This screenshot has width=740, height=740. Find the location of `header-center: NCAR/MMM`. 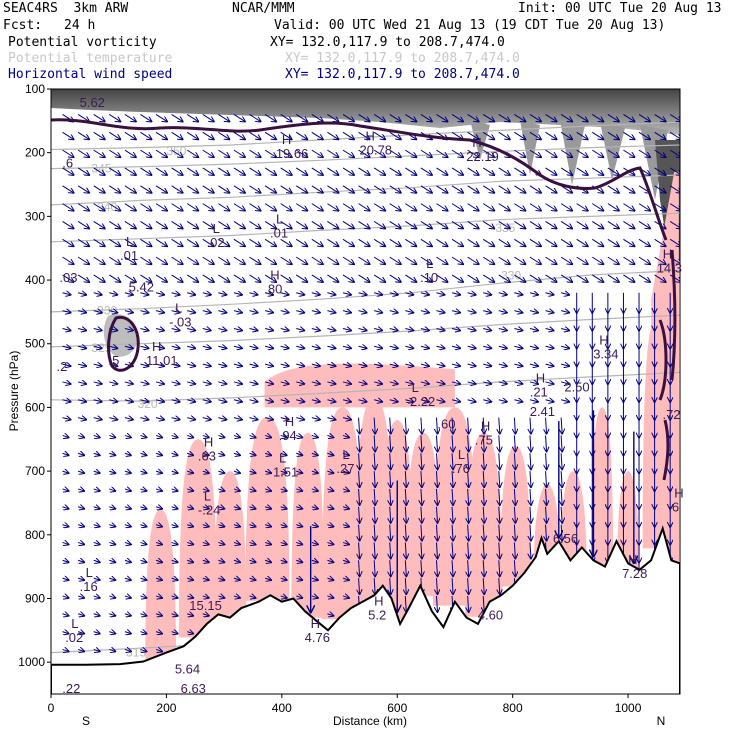

header-center: NCAR/MMM is located at coordinates (263, 8).